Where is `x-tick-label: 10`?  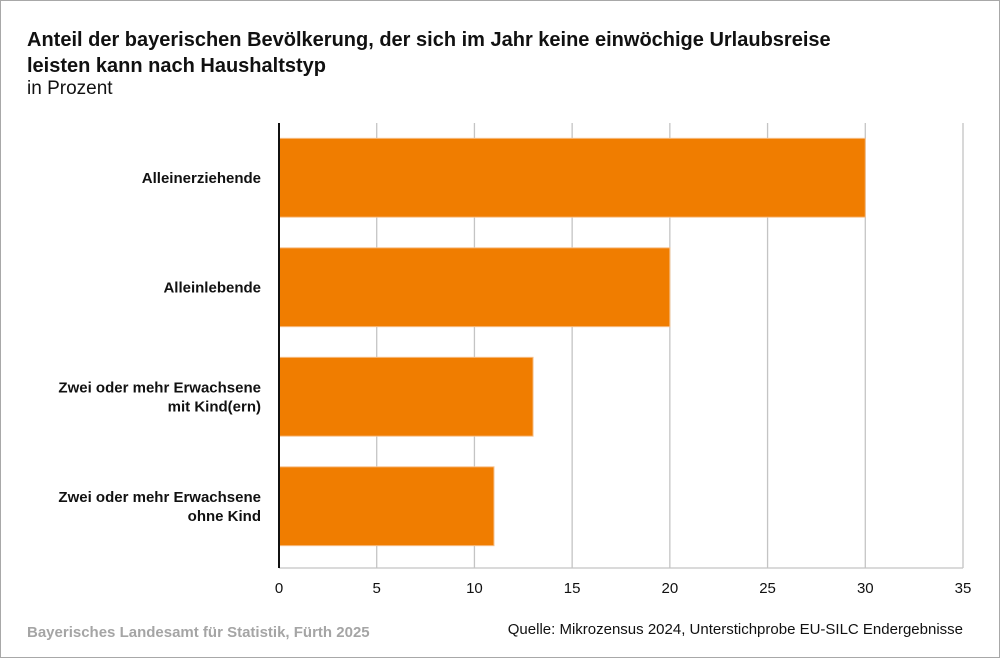 x-tick-label: 10 is located at coordinates (474, 588).